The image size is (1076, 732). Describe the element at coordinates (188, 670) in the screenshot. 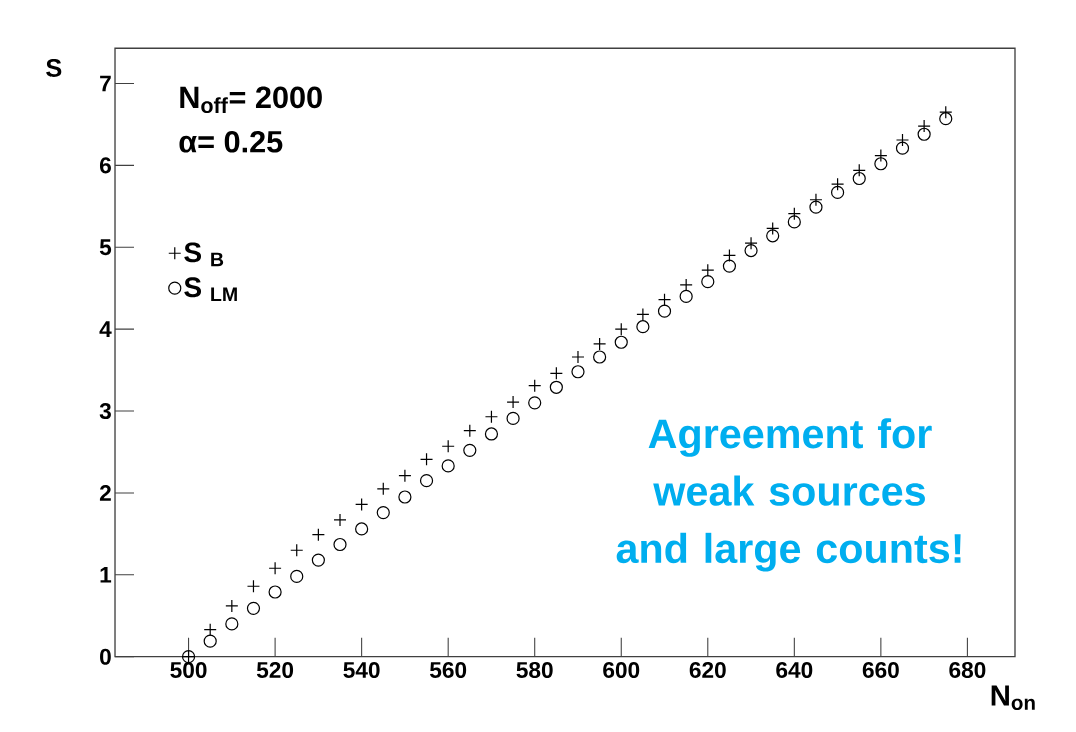

I see `x-tick-label: 500` at that location.